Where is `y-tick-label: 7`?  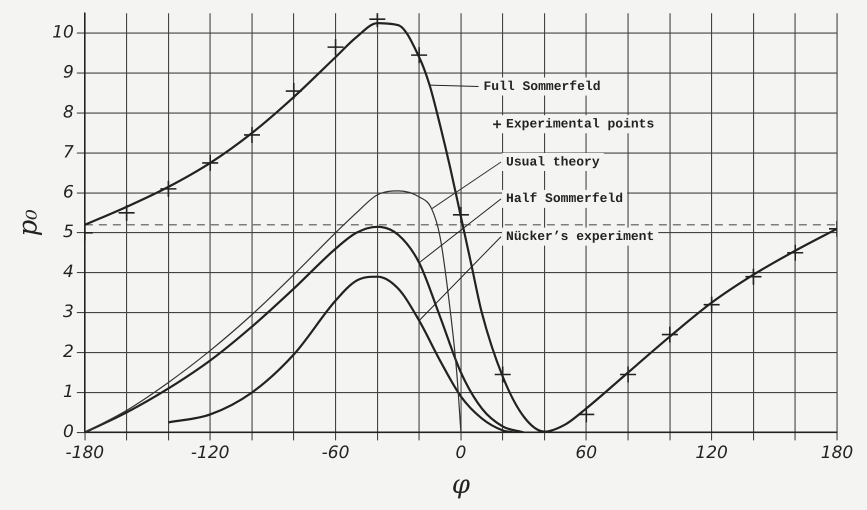 y-tick-label: 7 is located at coordinates (68, 152).